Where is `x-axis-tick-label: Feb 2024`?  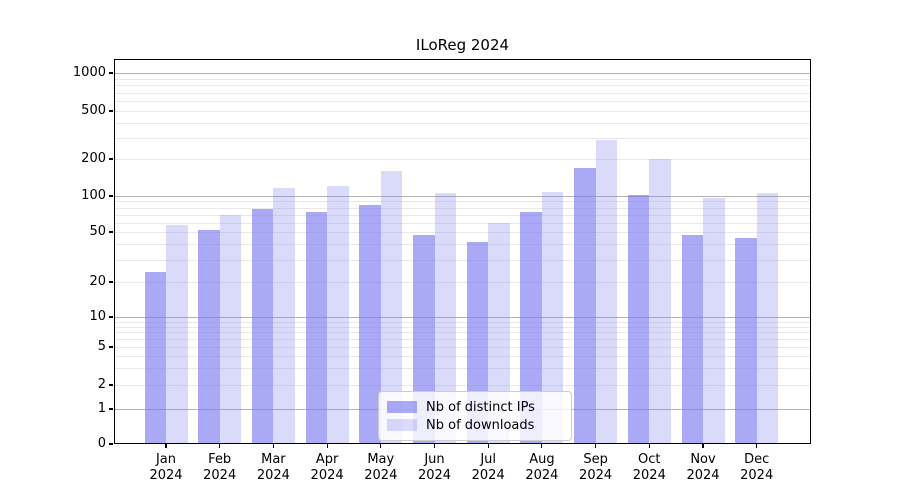 x-axis-tick-label: Feb 2024 is located at coordinates (220, 467).